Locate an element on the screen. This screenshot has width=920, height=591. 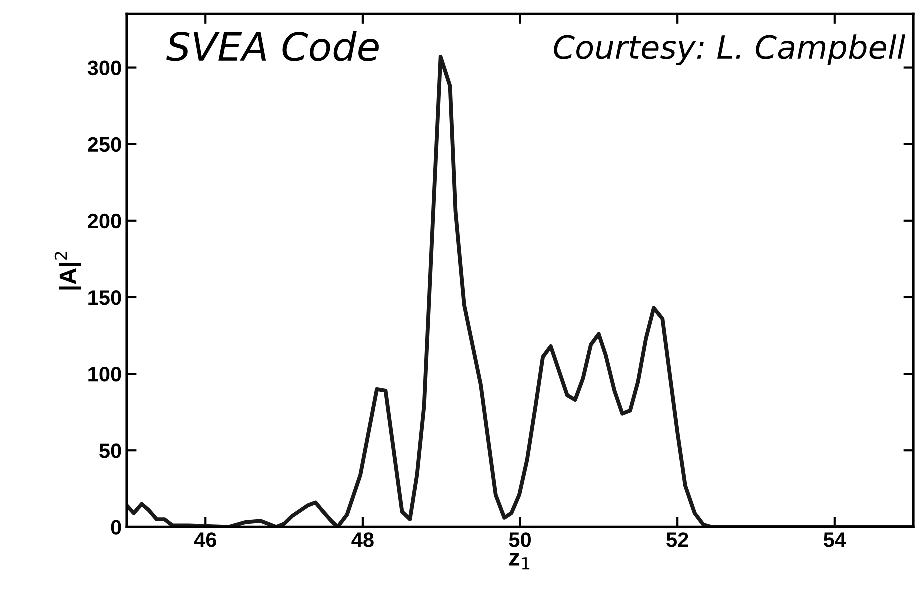
y-axis-title: |A|$^{2}$ is located at coordinates (68, 271).